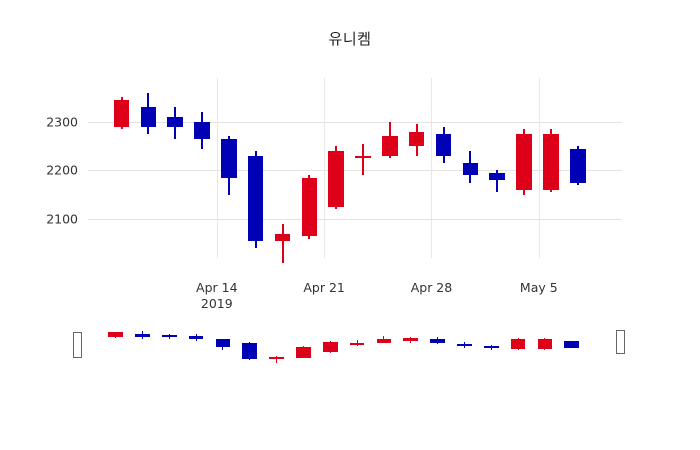 This screenshot has width=700, height=450. What do you see at coordinates (62, 219) in the screenshot?
I see `y-axis-tick-label: 2100` at bounding box center [62, 219].